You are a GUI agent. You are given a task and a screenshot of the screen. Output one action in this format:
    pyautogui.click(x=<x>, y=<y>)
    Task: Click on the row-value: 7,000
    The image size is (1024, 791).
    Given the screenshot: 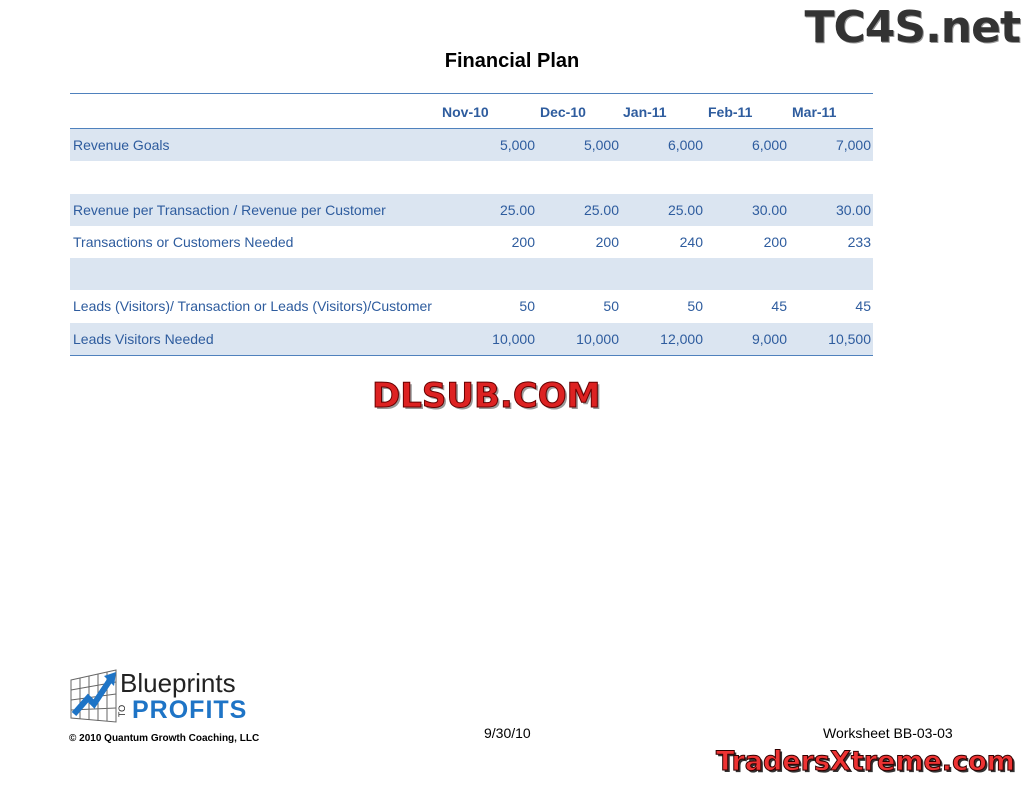 What is the action you would take?
    pyautogui.click(x=853, y=145)
    